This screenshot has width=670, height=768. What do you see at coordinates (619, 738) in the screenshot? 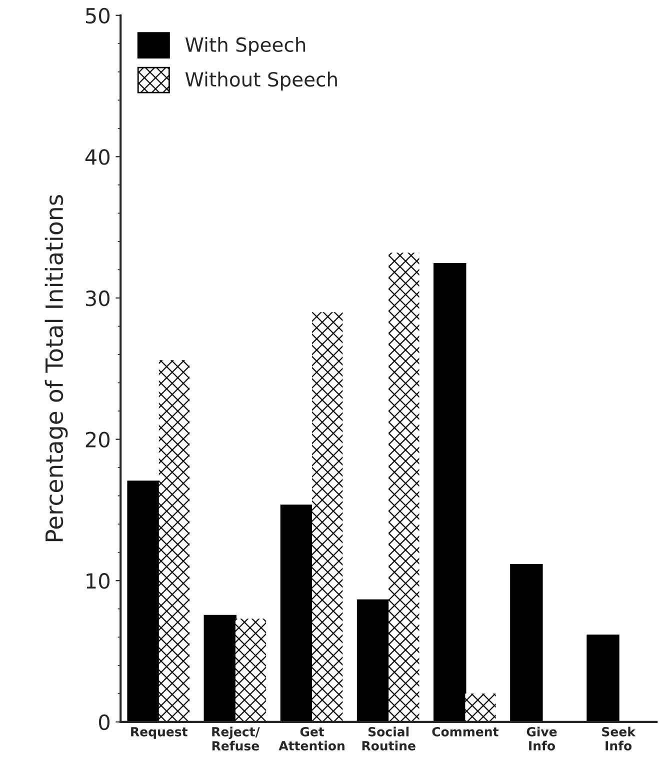
I see `x-tick-label: Seek Info` at bounding box center [619, 738].